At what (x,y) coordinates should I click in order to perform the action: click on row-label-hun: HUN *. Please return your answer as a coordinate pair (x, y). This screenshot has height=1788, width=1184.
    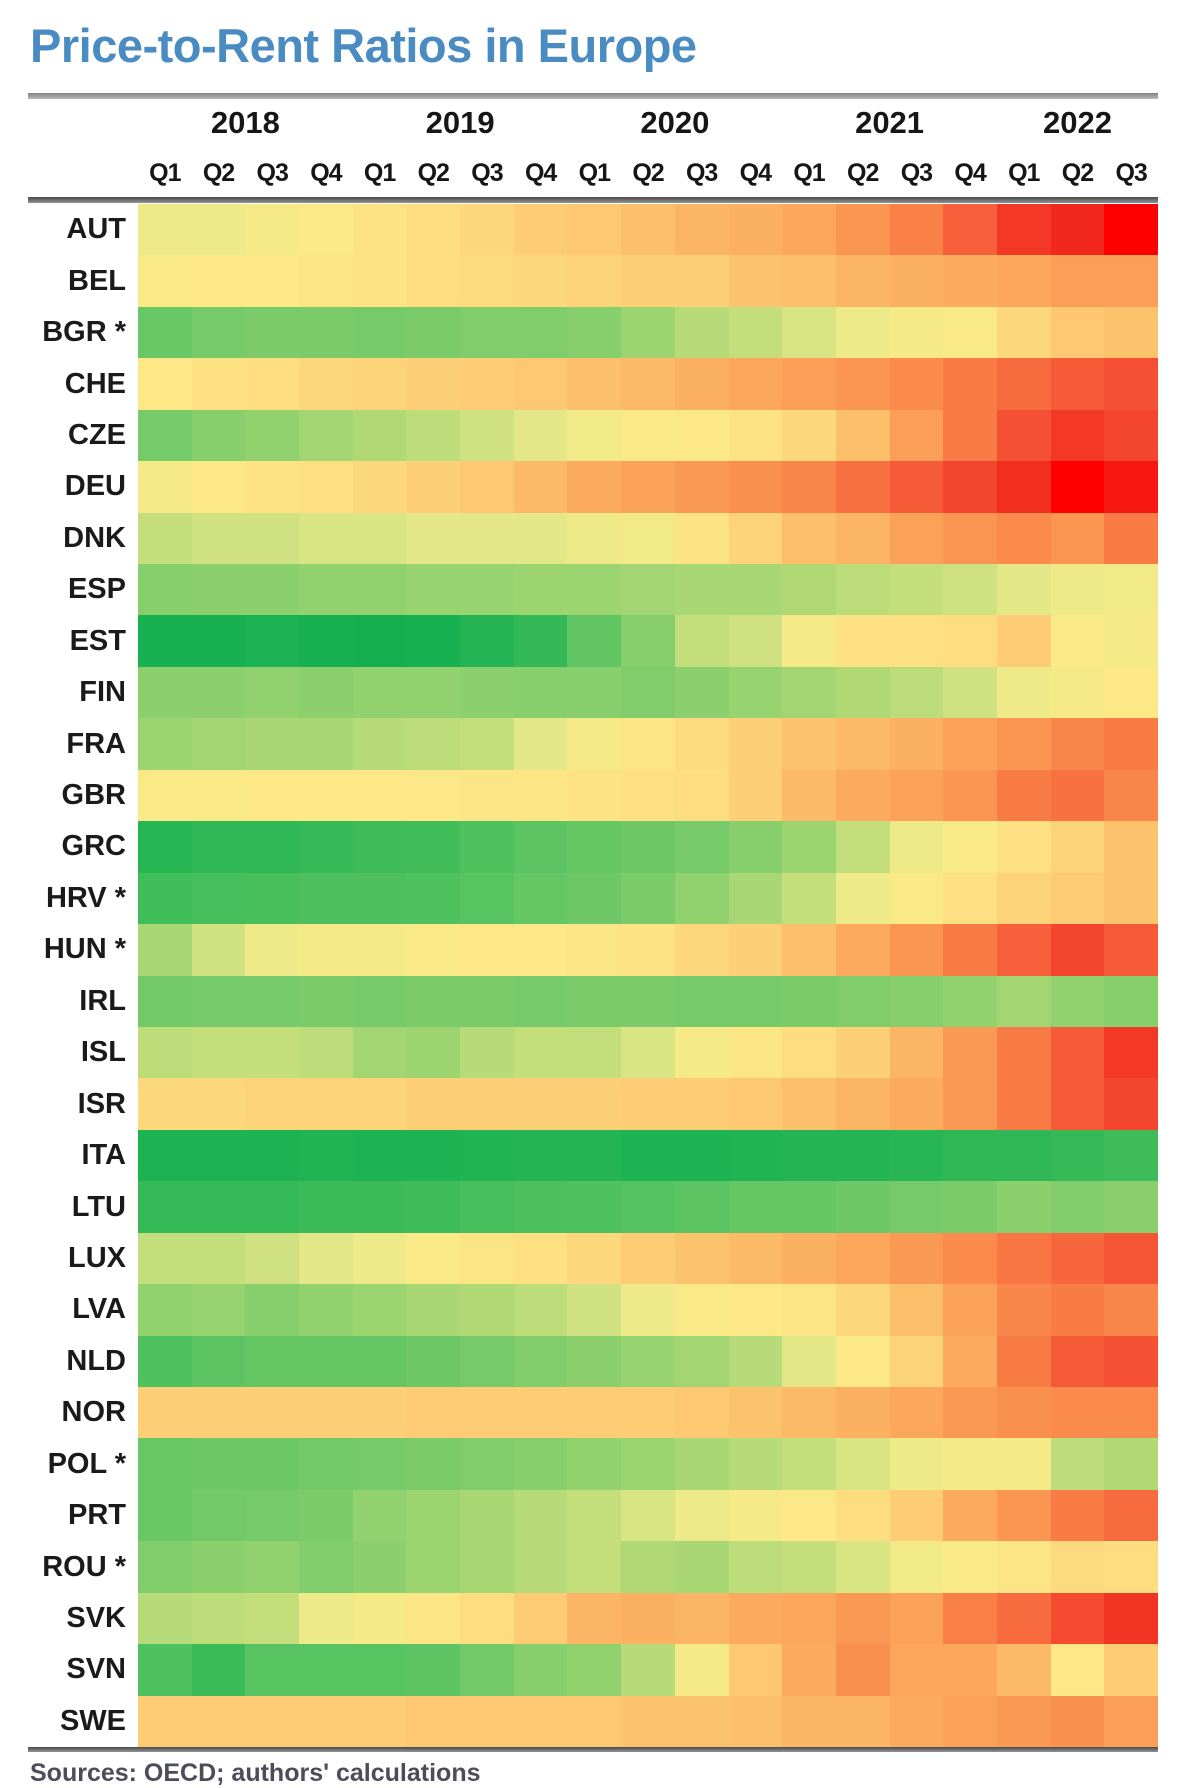
    Looking at the image, I should click on (84, 949).